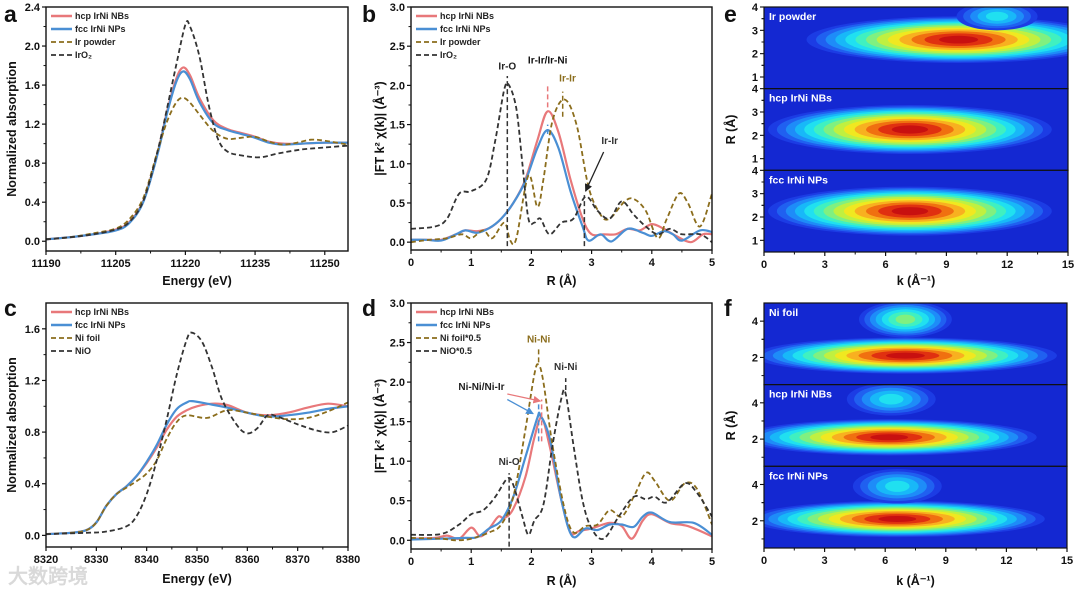 The image size is (1075, 589). Describe the element at coordinates (185, 264) in the screenshot. I see `x-tick-label: 11220` at that location.